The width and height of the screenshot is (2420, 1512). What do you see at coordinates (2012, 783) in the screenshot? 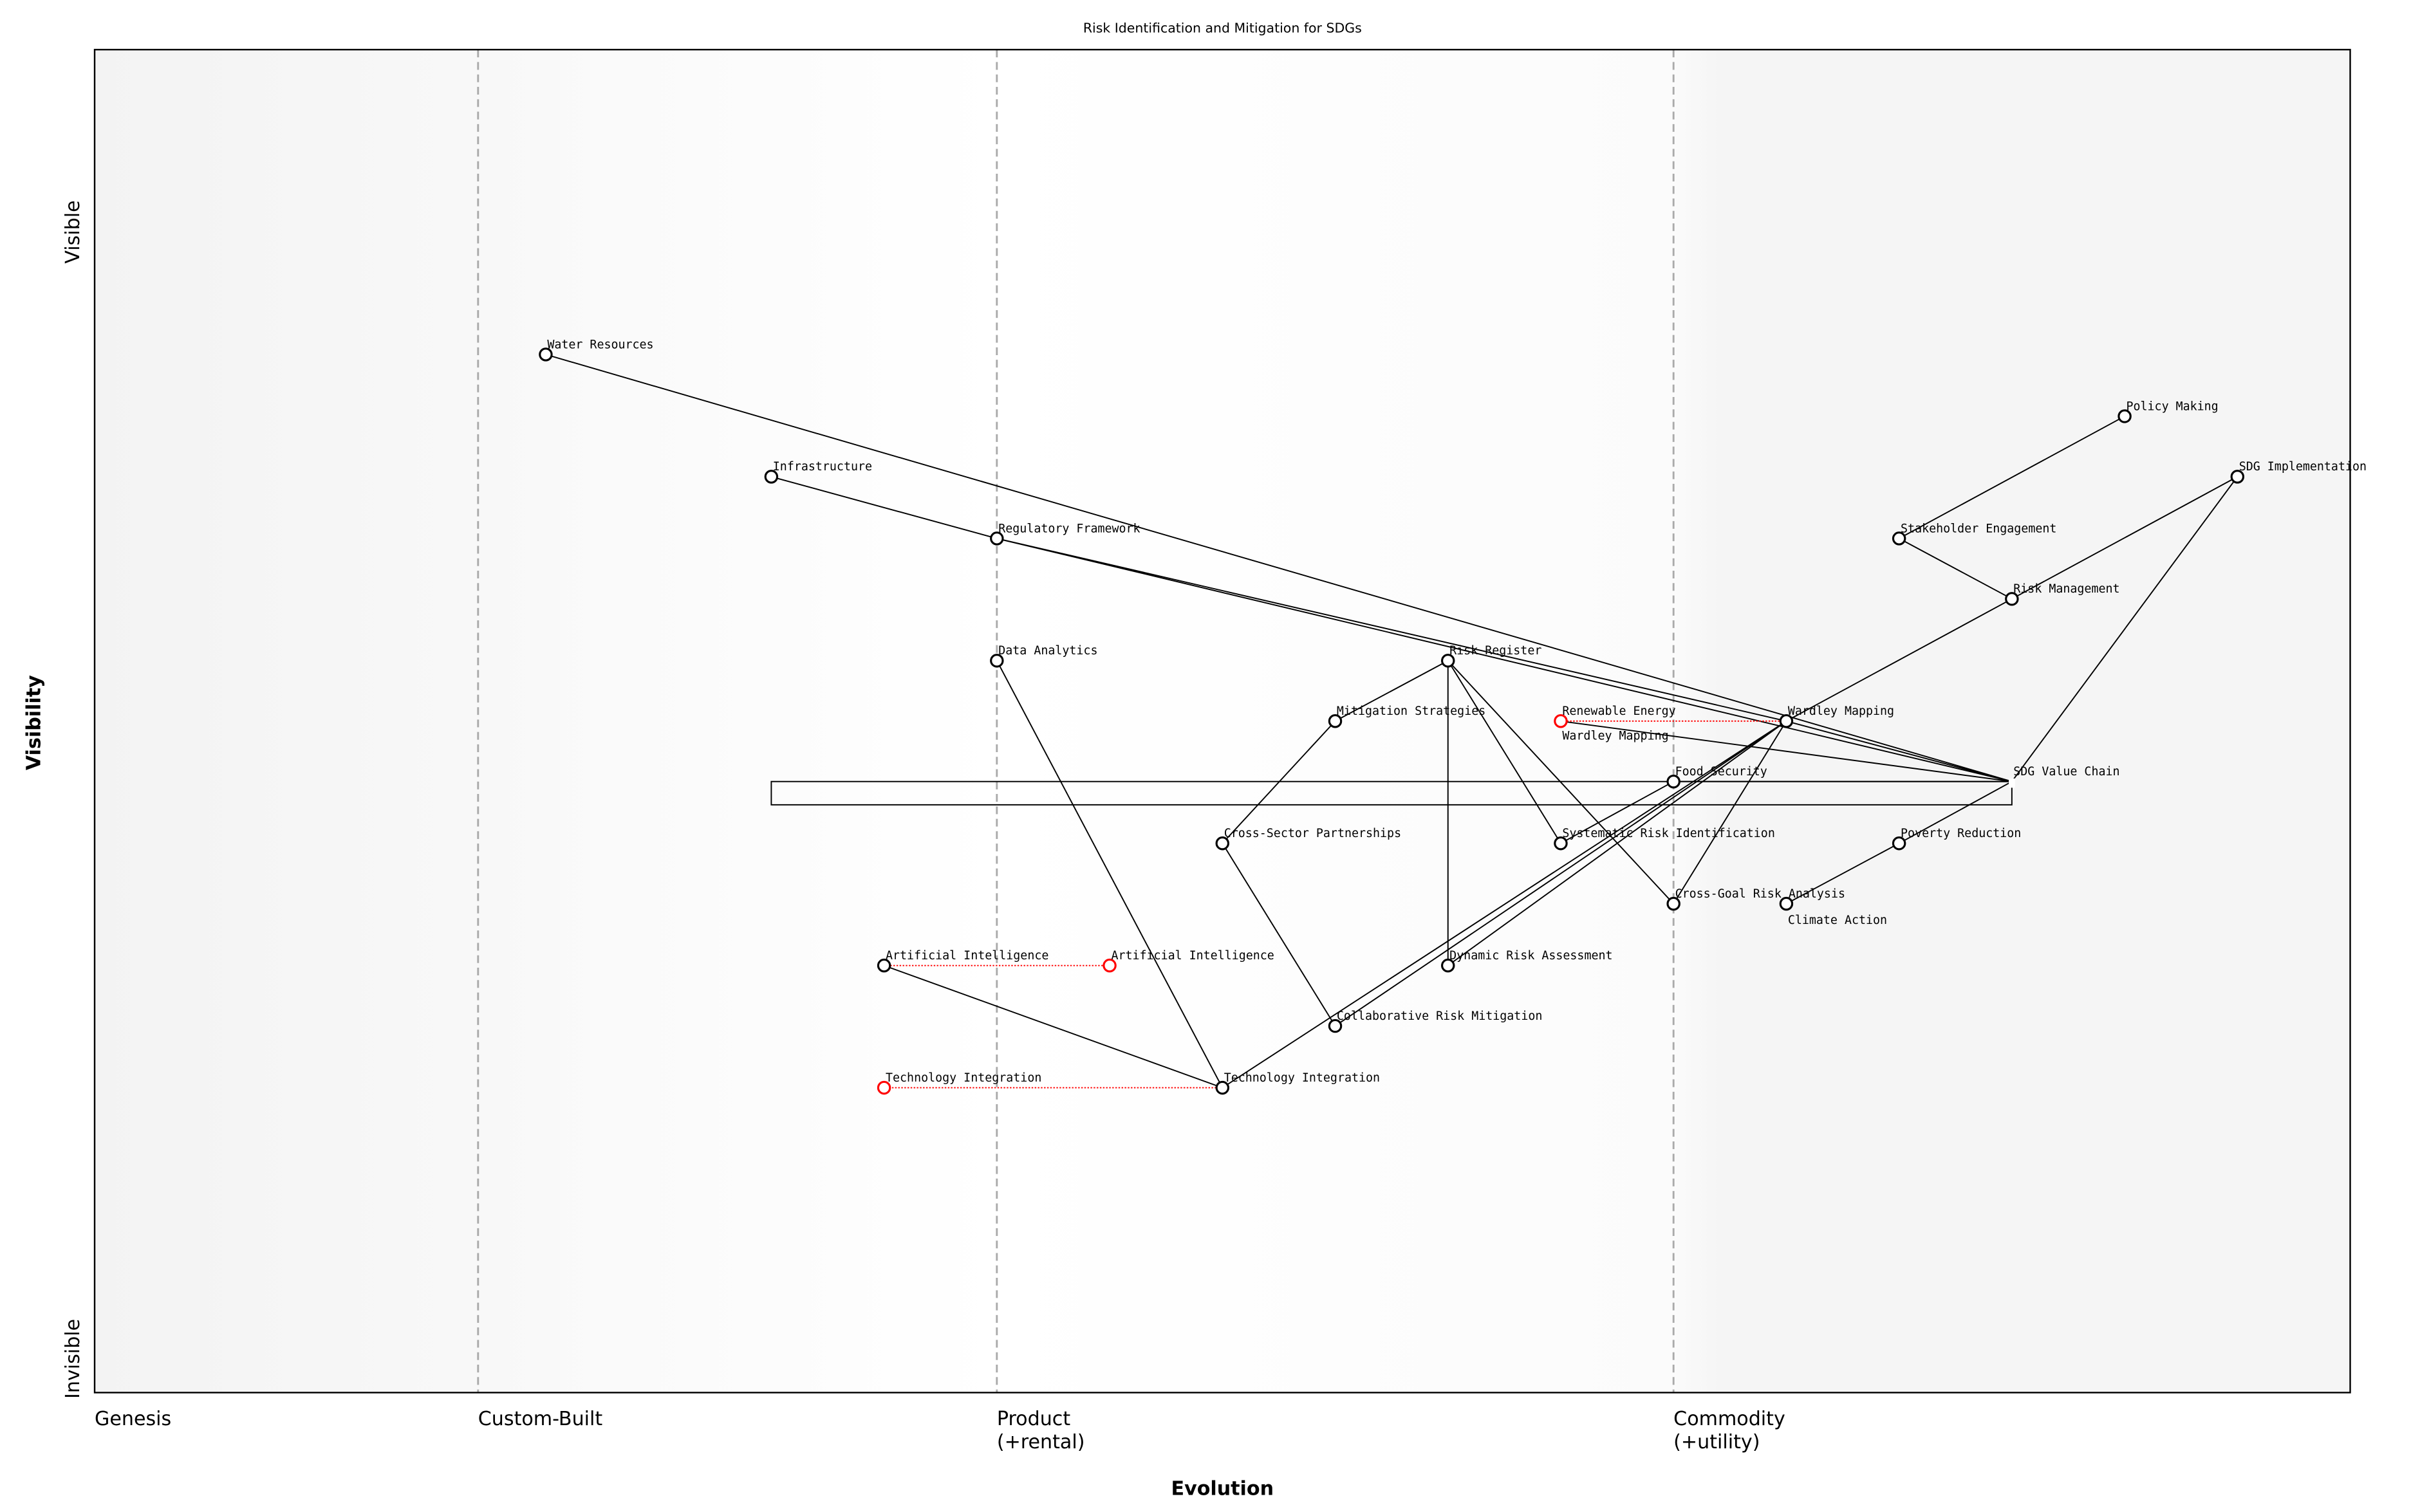
I see `anchor-marker` at bounding box center [2012, 783].